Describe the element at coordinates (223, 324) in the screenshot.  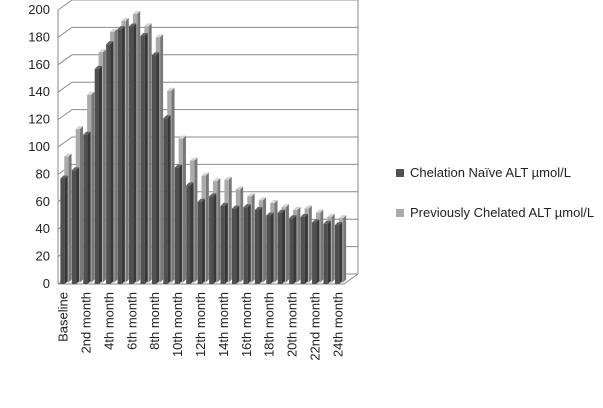
I see `x-tick-label: 14th month` at that location.